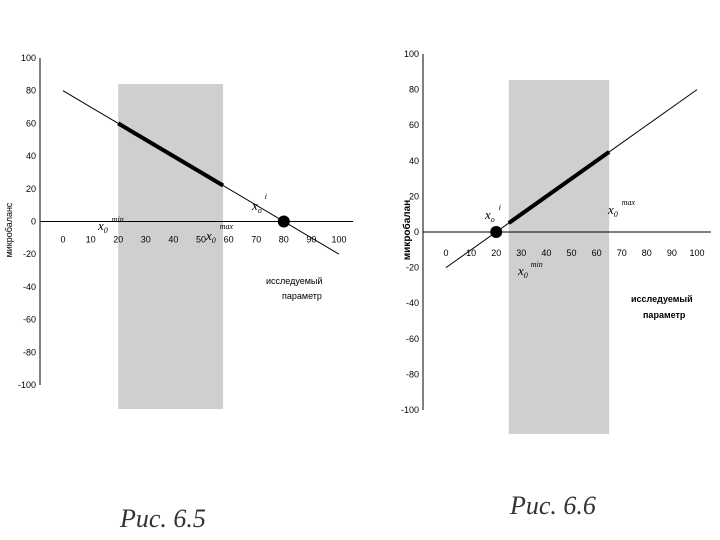  I want to click on y-axis-label: микробаланс, so click(9, 229).